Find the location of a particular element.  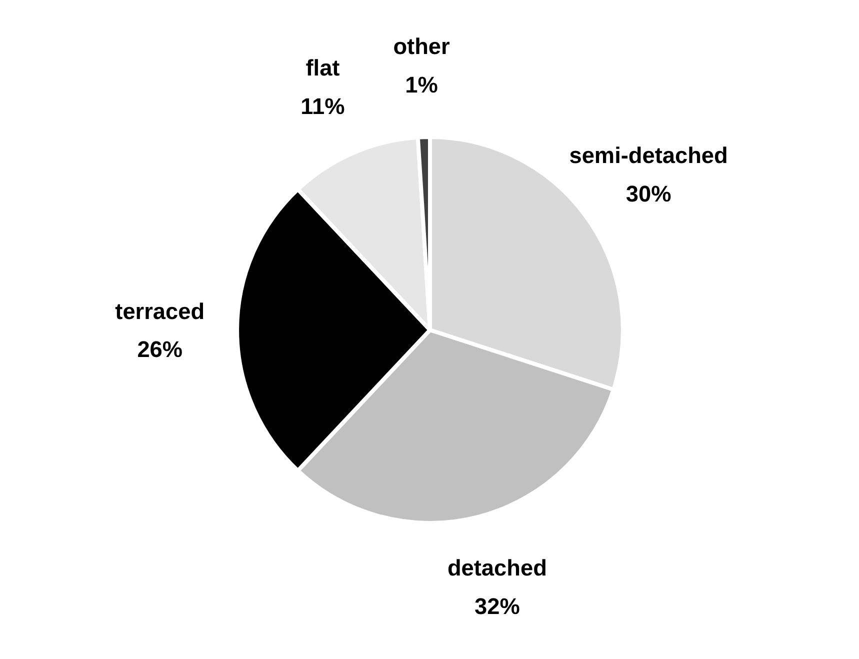

data-label: 11% is located at coordinates (322, 106).